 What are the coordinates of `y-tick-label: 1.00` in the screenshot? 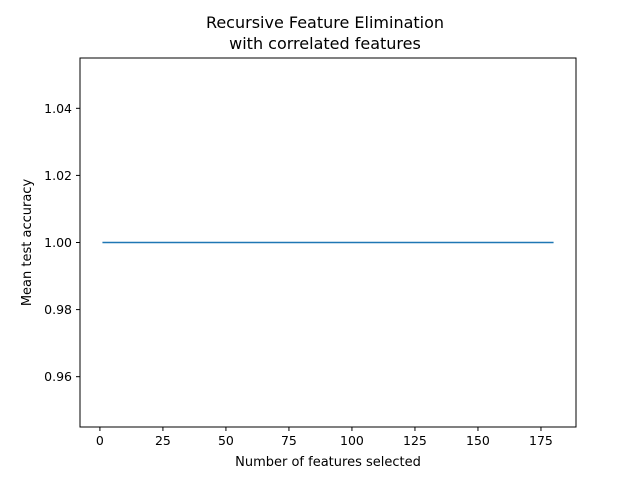 It's located at (58, 242).